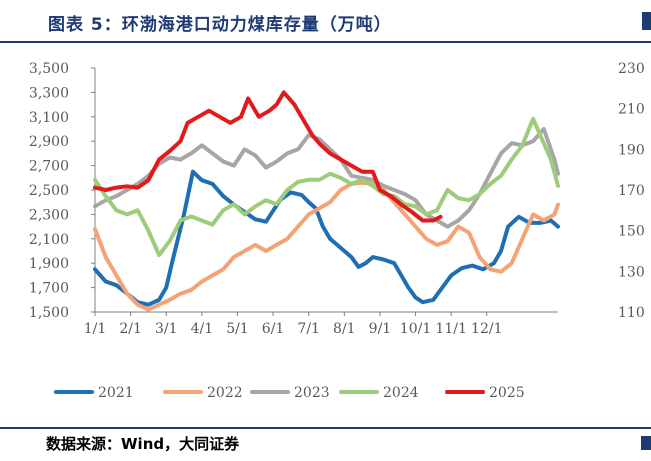 The width and height of the screenshot is (651, 461). I want to click on x-axis: 1/1 2/1 3/1 4/1 5/1 6/1 7/1 8/1 9/1 10/1 11/1 12/1, so click(321, 324).